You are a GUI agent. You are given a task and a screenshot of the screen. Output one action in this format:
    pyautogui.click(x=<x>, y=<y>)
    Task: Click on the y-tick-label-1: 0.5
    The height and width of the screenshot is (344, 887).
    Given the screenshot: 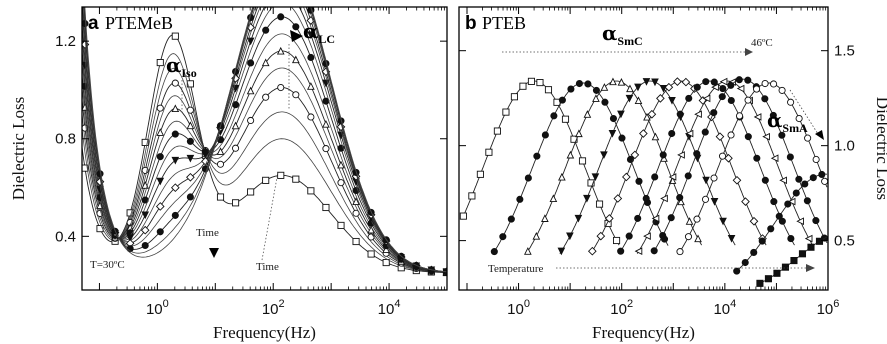 What is the action you would take?
    pyautogui.click(x=844, y=241)
    